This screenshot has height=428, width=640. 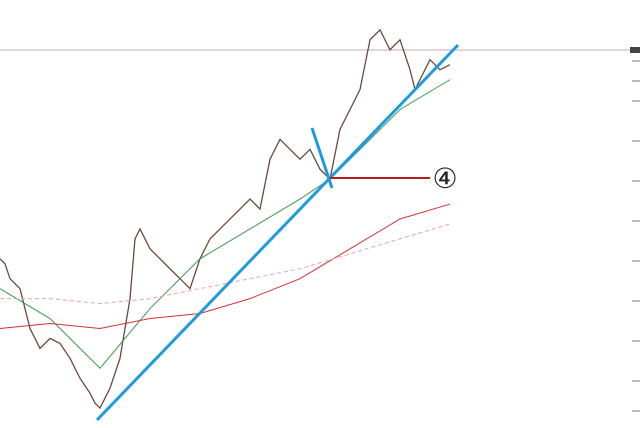 I want to click on series-line, so click(x=225, y=264).